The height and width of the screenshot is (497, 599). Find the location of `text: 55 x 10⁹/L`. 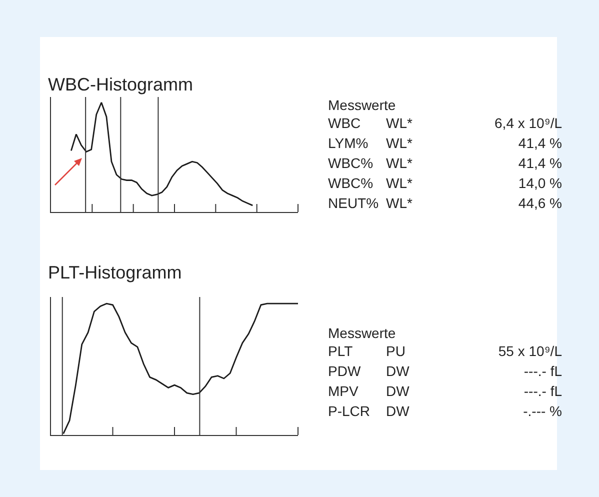

text: 55 x 10⁹/L is located at coordinates (529, 351).